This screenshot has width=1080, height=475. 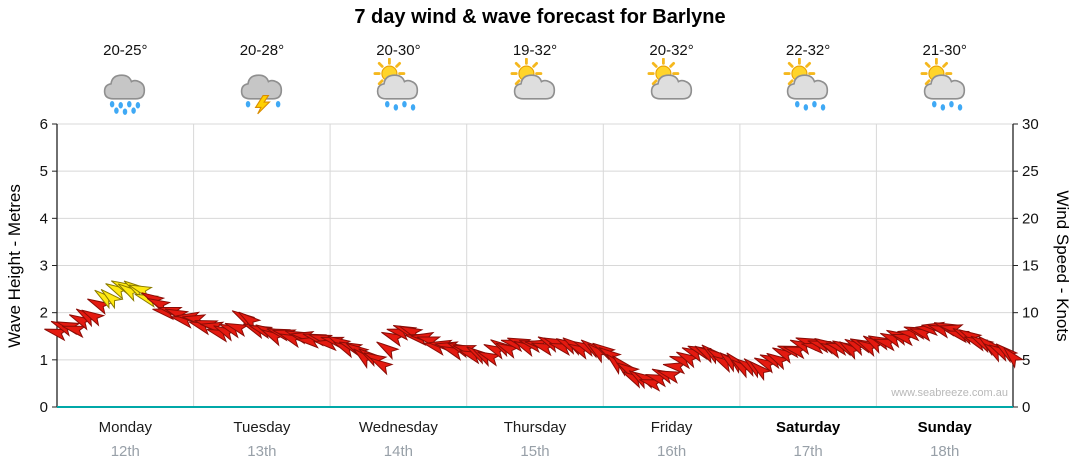 What do you see at coordinates (262, 427) in the screenshot?
I see `day-label-tuesday: Tuesday` at bounding box center [262, 427].